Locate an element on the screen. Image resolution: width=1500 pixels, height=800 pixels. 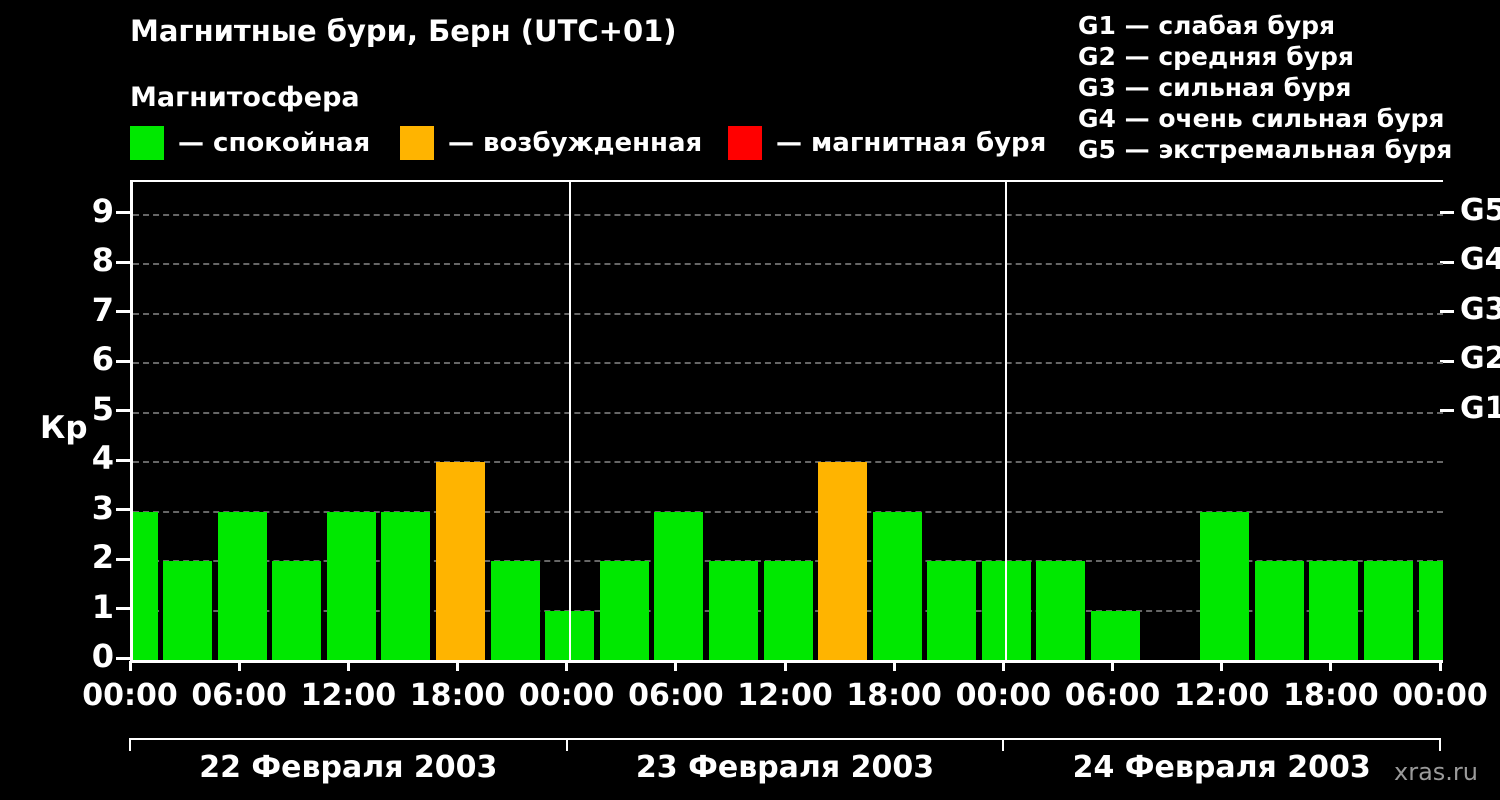
watermark: xras.ru is located at coordinates (1436, 772).